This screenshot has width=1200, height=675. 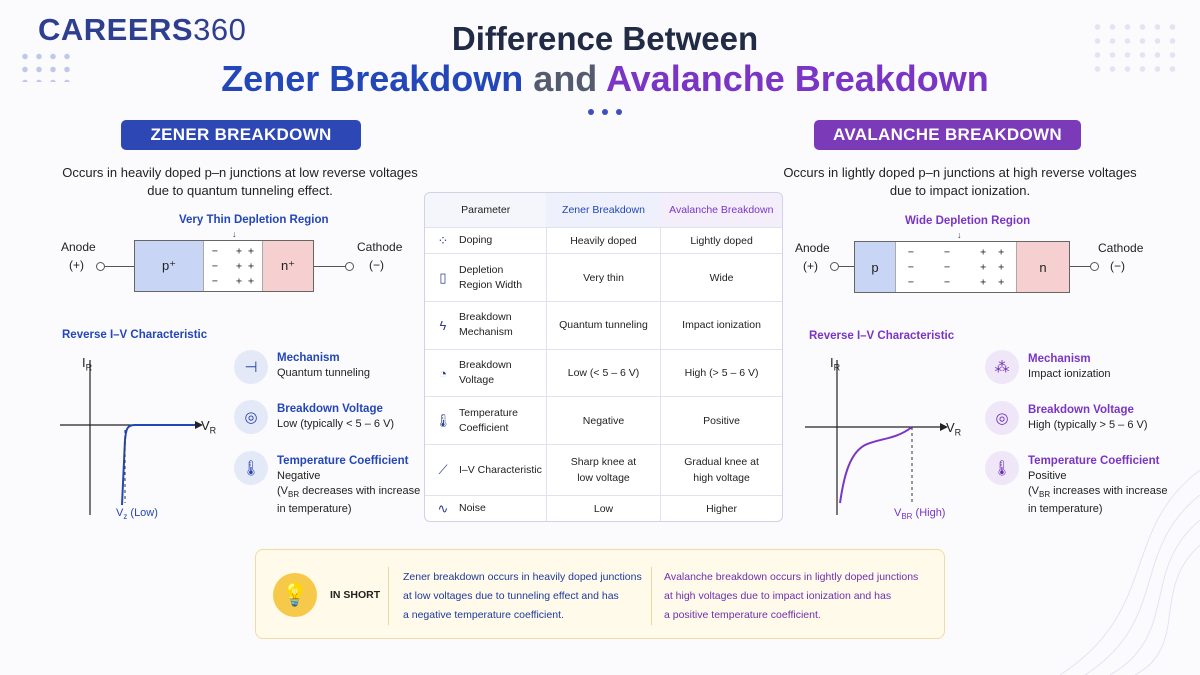 I want to click on avalanche-value: Wide, so click(x=721, y=277).